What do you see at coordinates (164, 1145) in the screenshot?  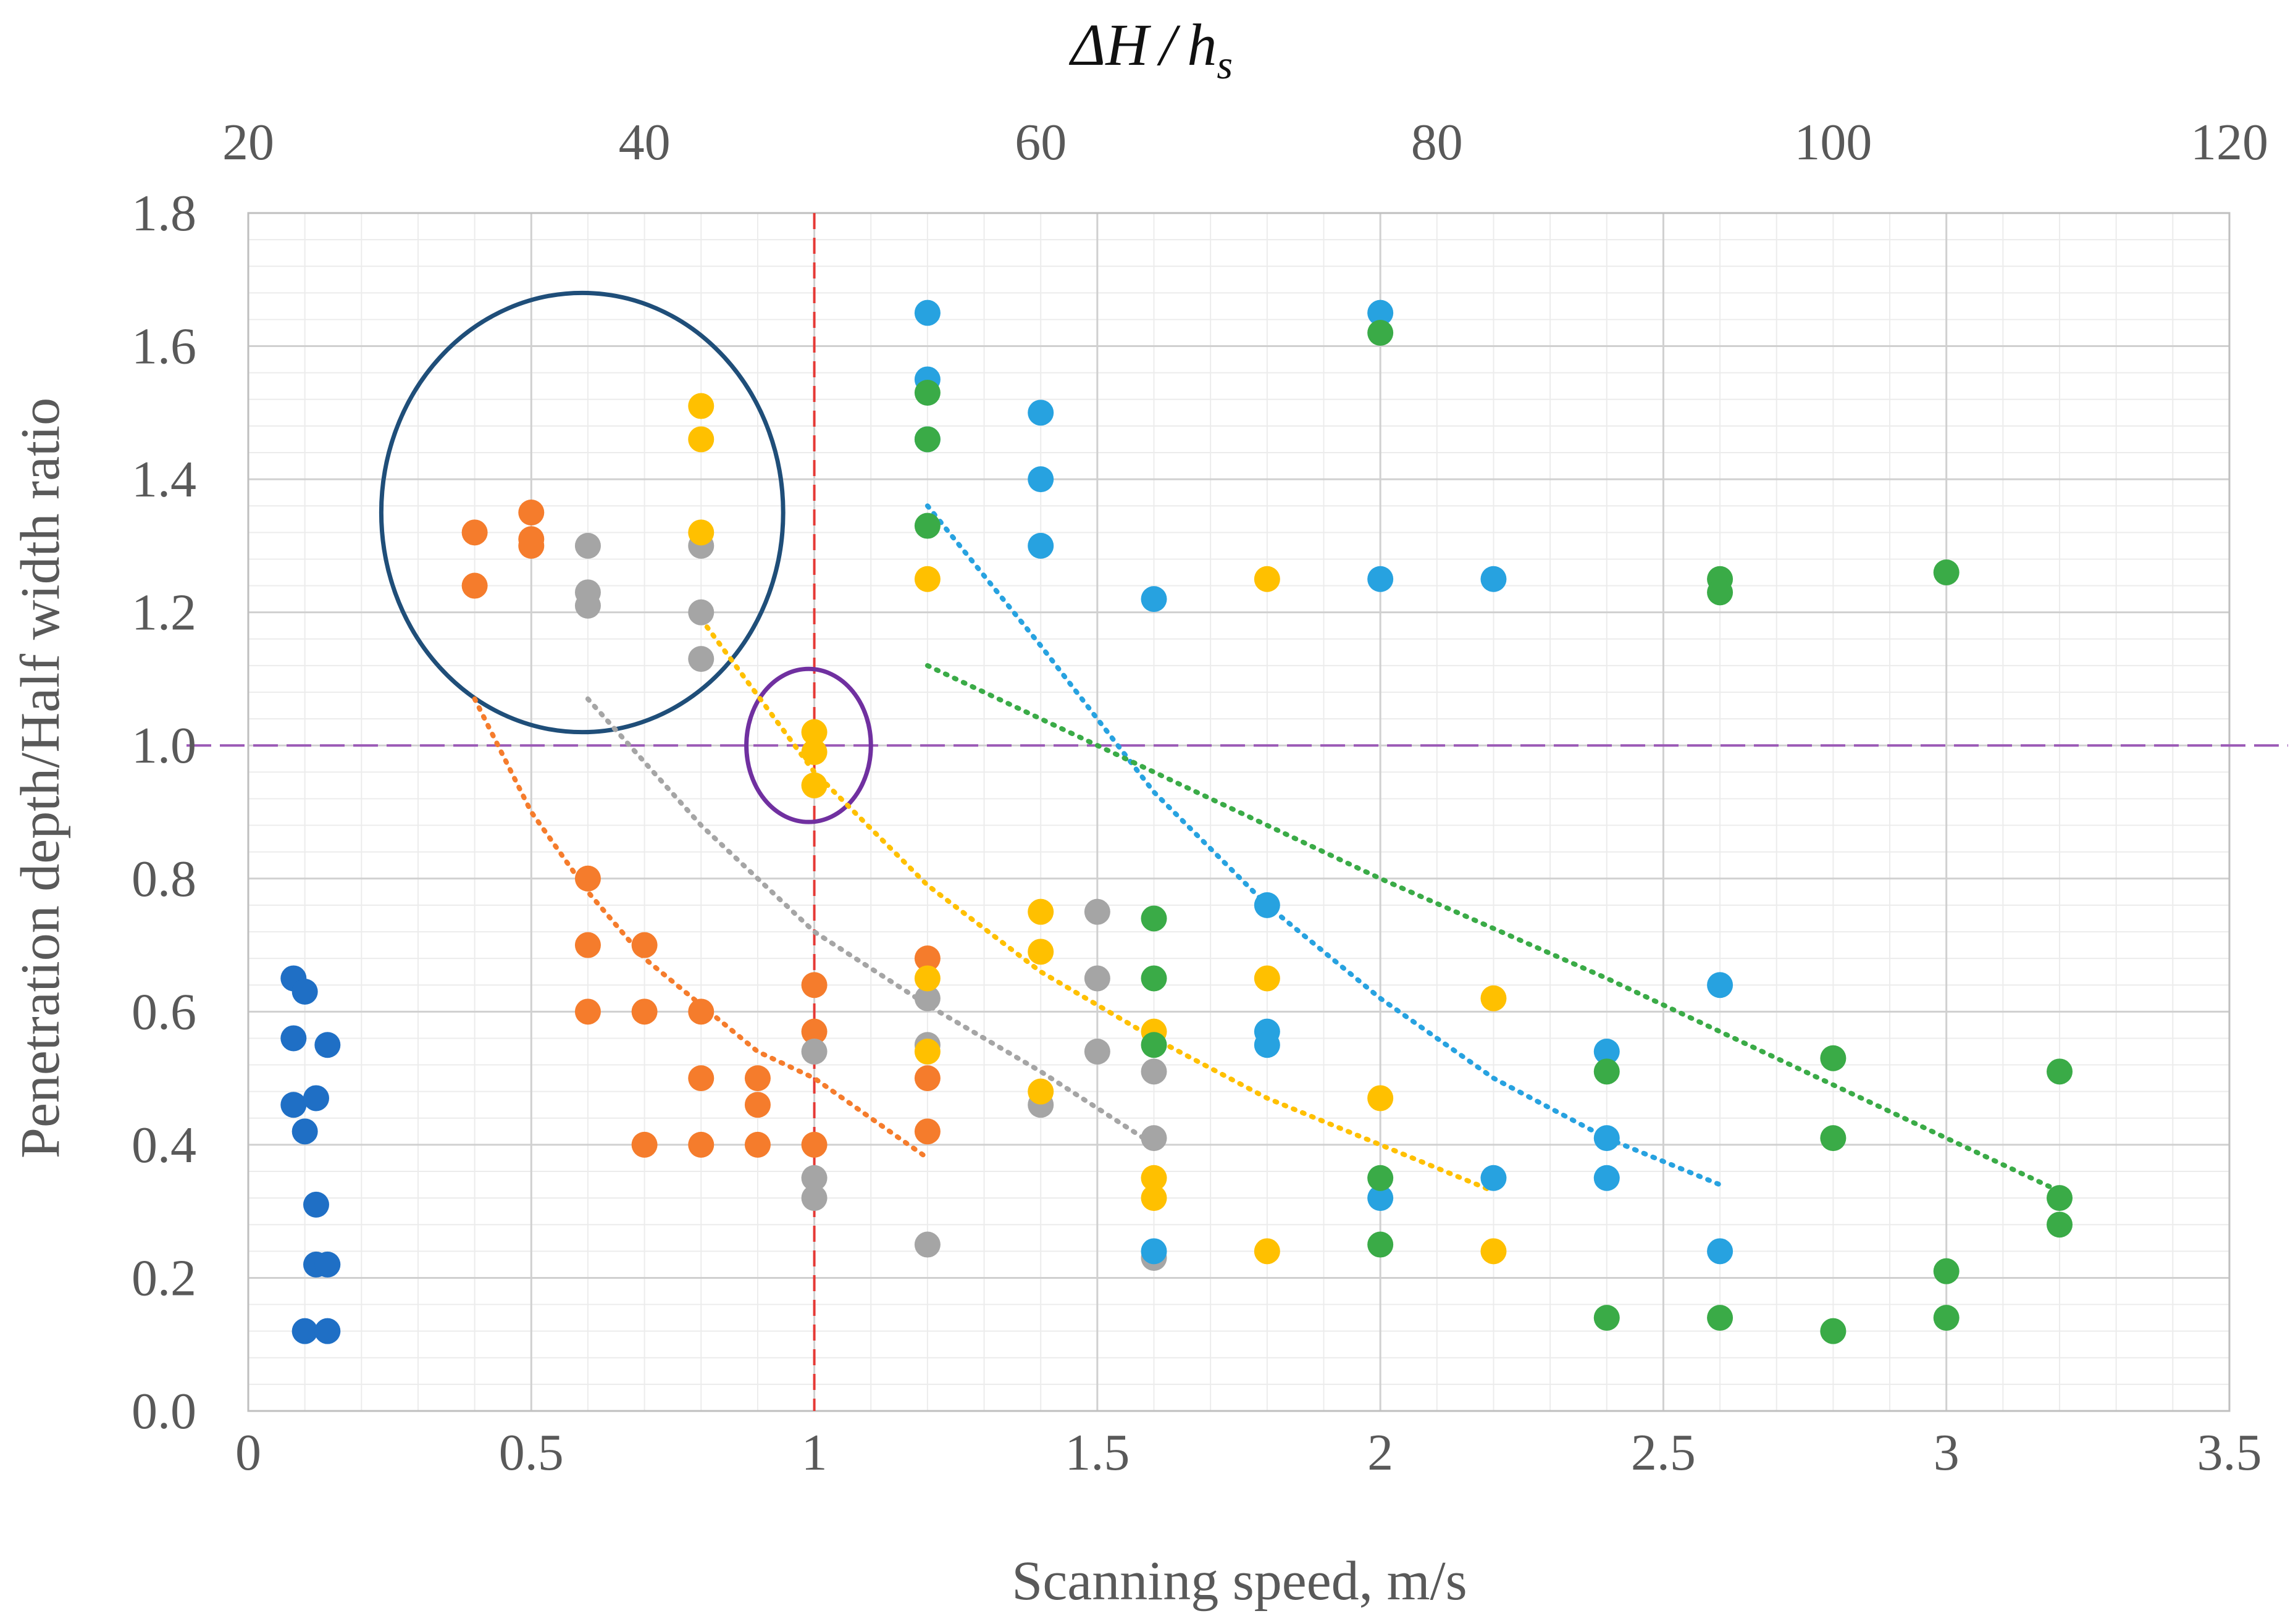 I see `y-tick-label: 0.4` at bounding box center [164, 1145].